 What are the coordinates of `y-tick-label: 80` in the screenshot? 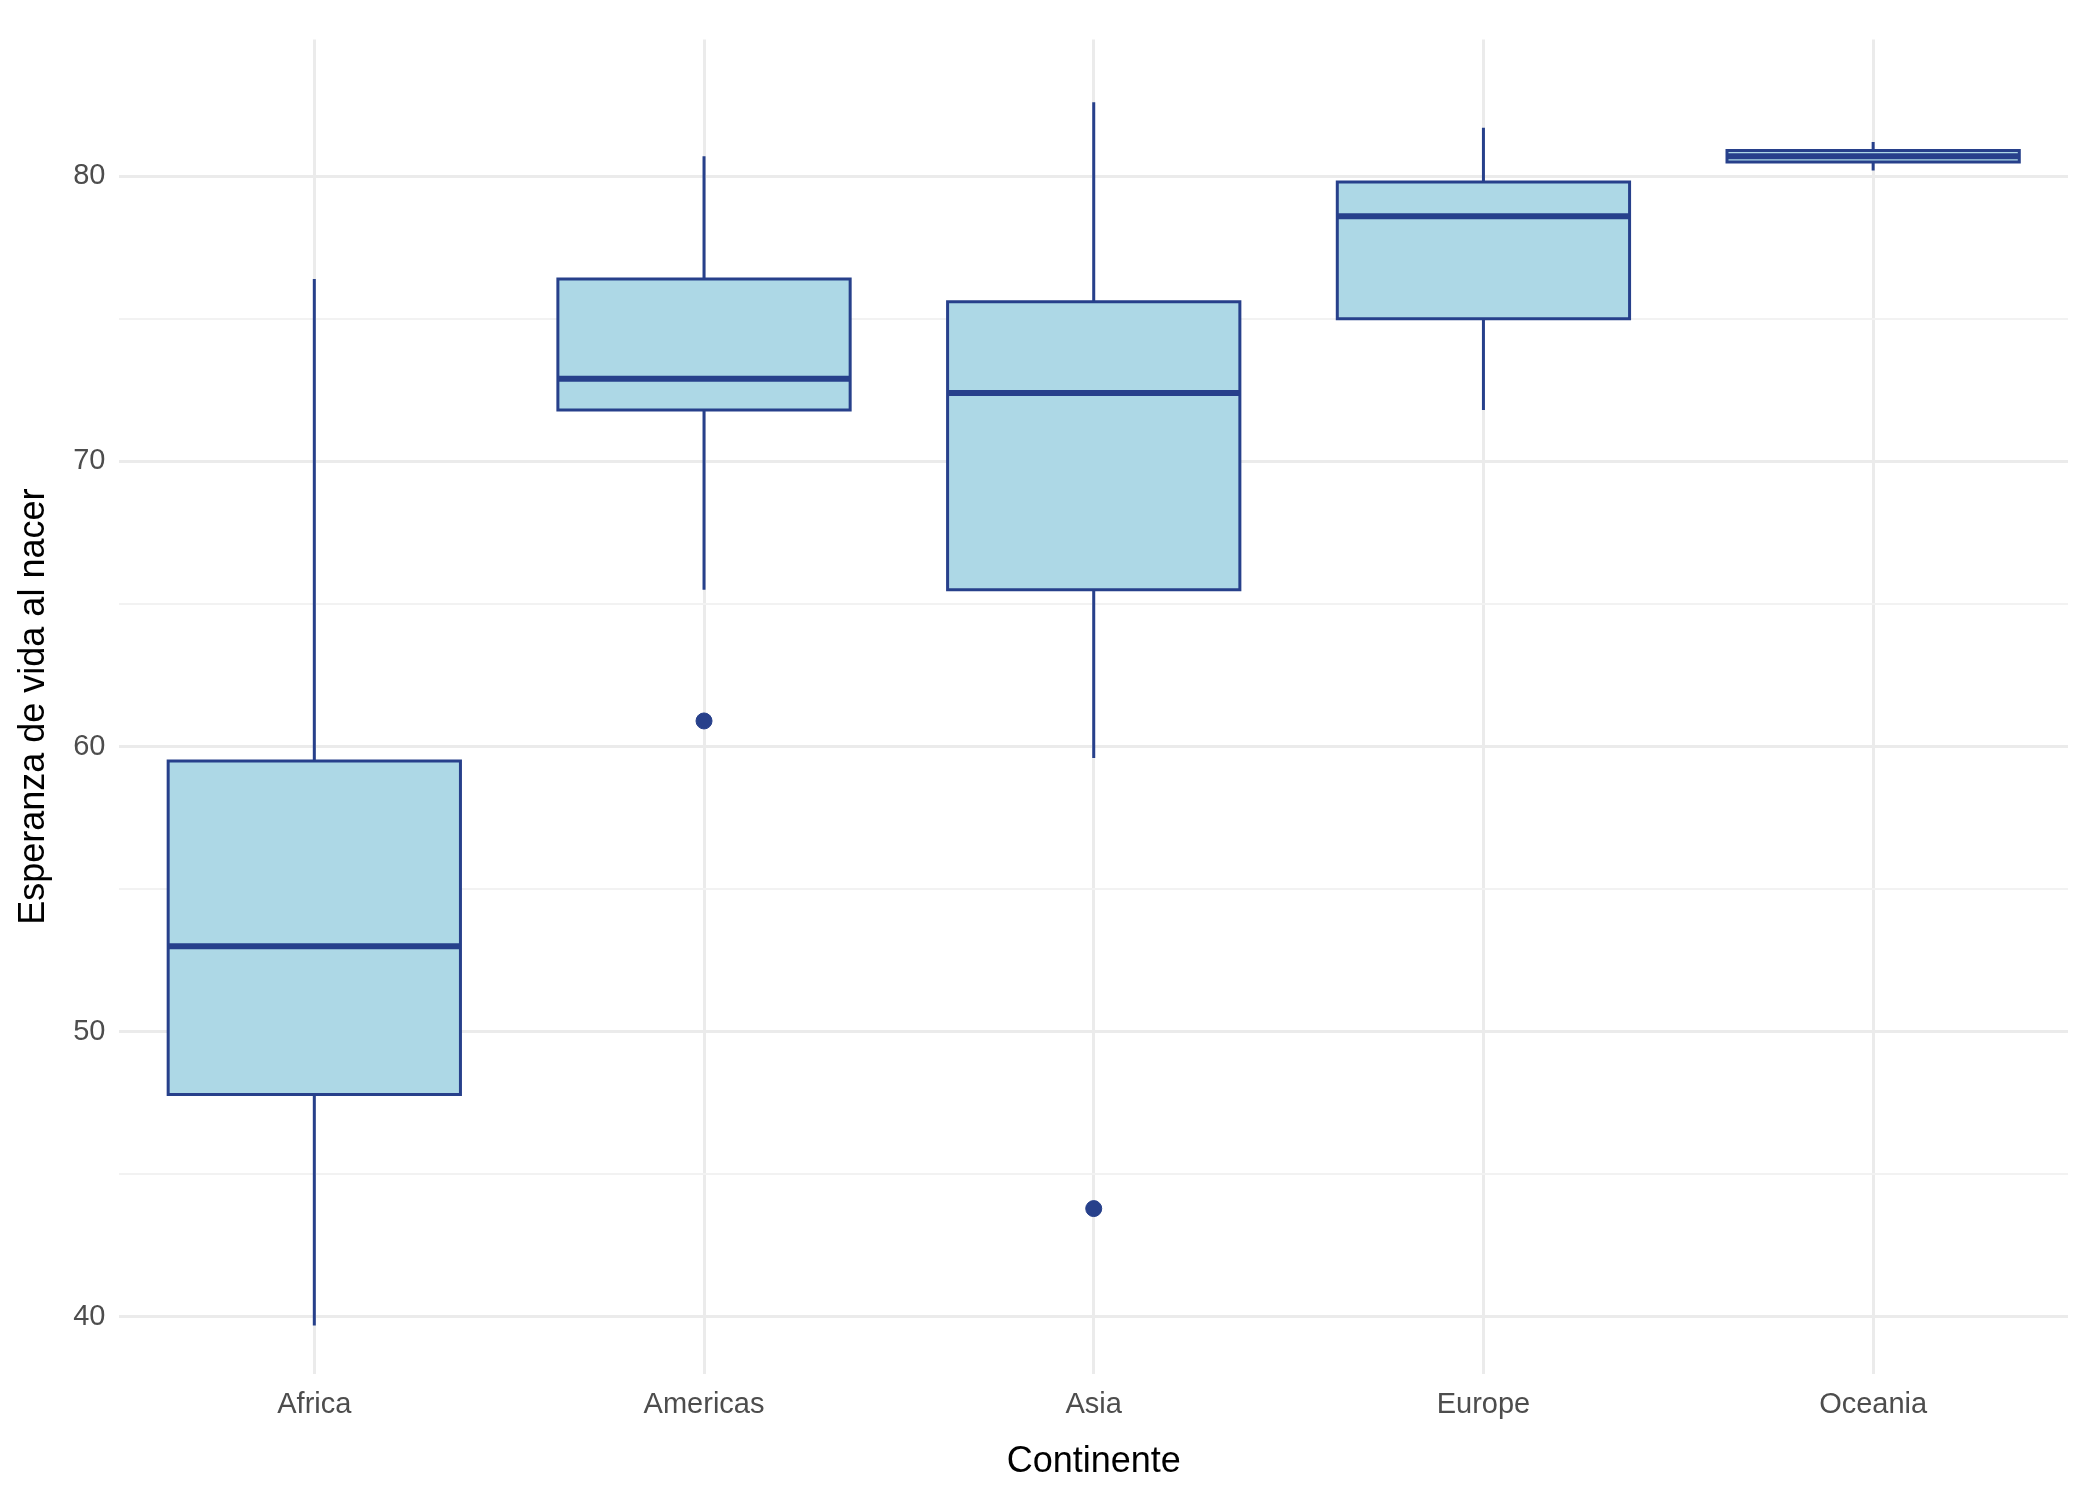 It's located at (89, 174).